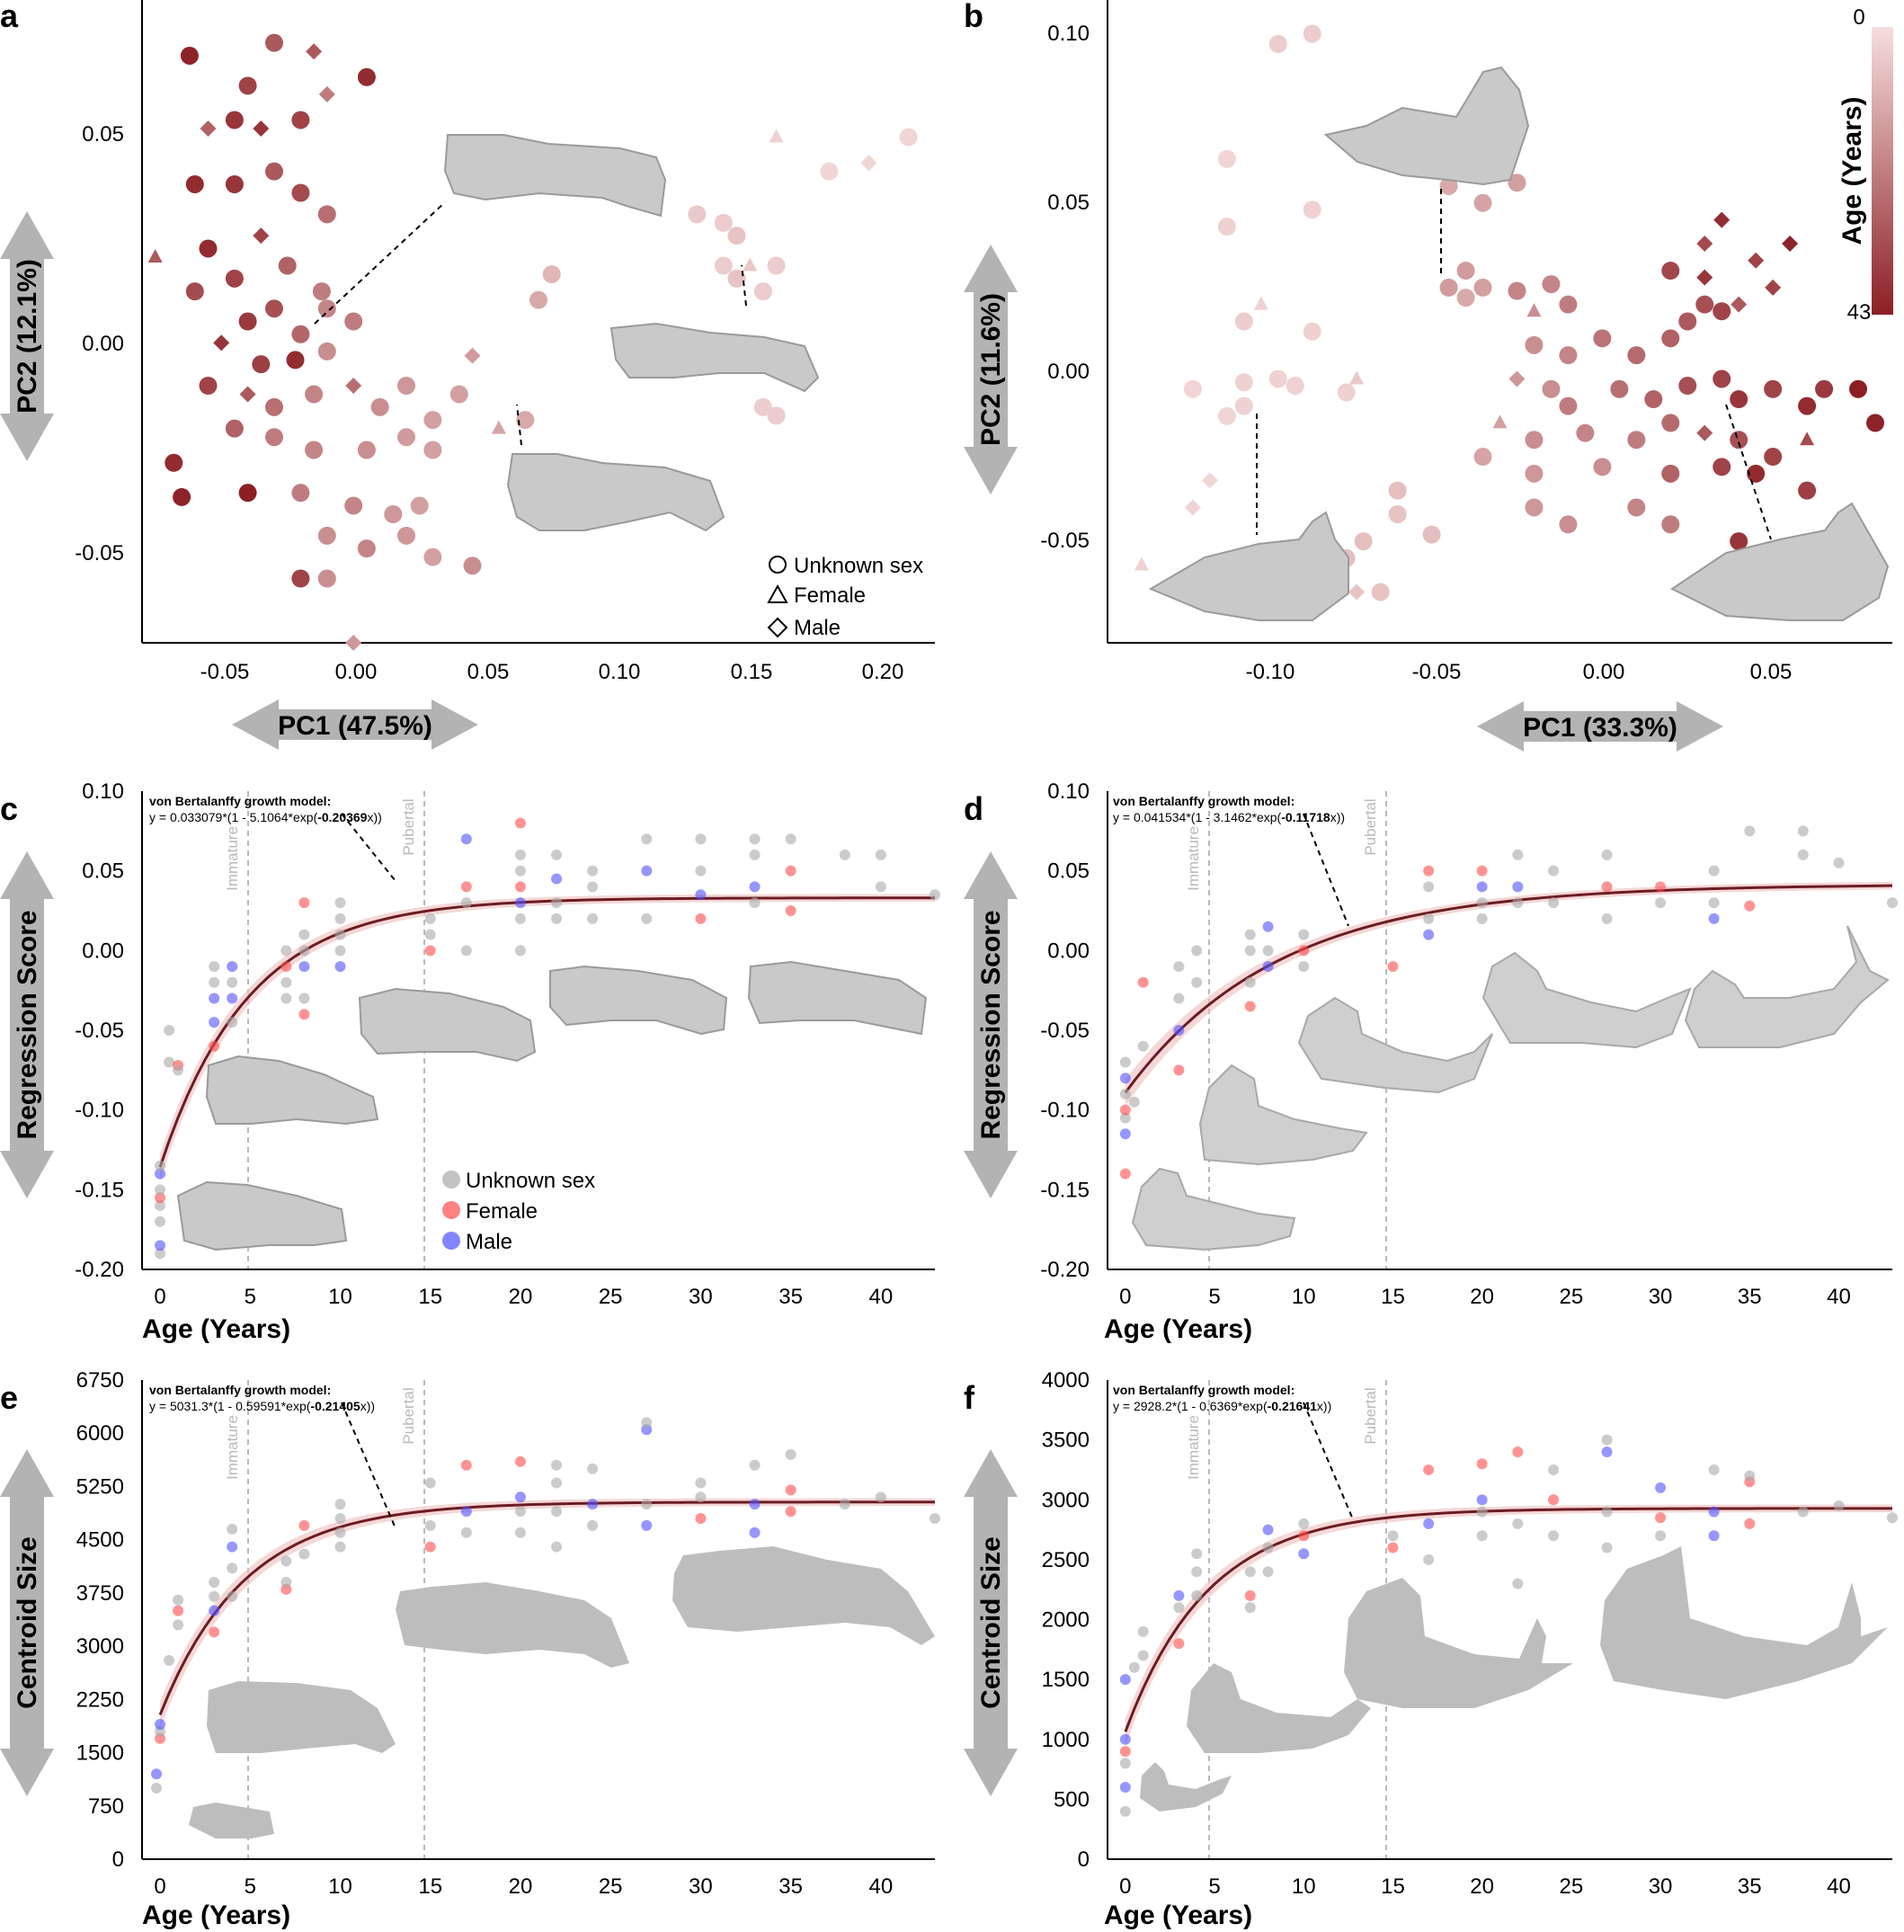  Describe the element at coordinates (1600, 726) in the screenshot. I see `x-axis-arrow: PC1 (33.3%)` at that location.